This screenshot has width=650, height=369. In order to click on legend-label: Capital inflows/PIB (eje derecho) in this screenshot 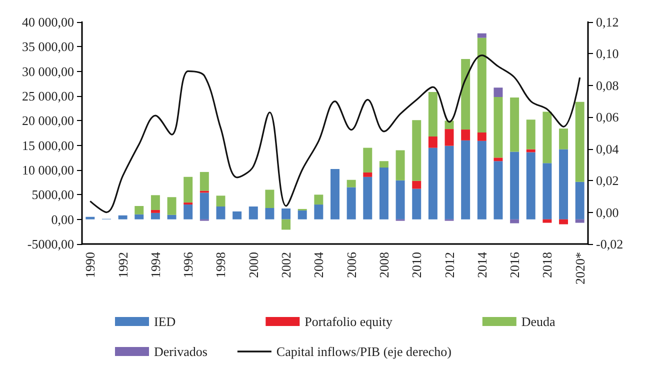, I will do `click(364, 351)`.